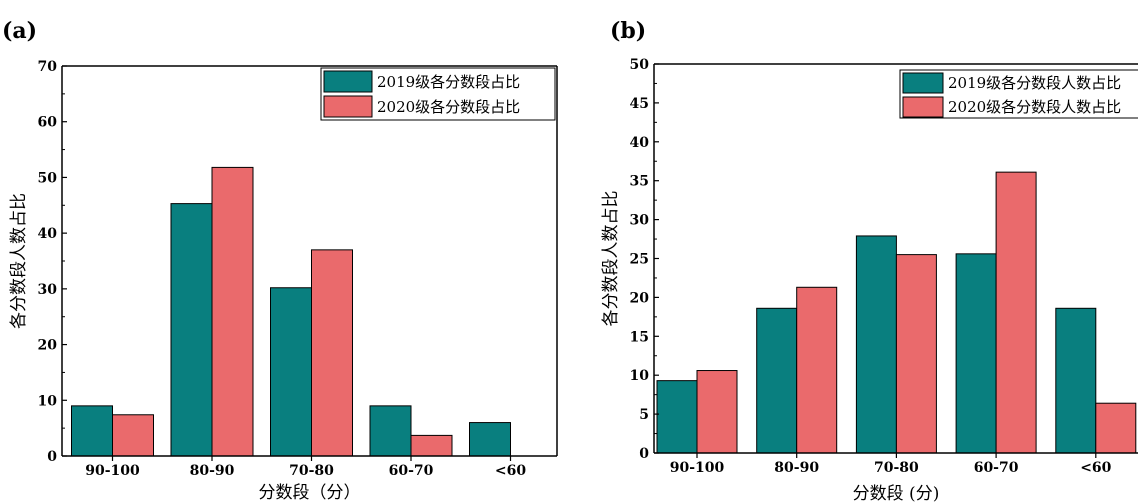 Image resolution: width=1138 pixels, height=504 pixels. What do you see at coordinates (48, 67) in the screenshot?
I see `y-tick-label: 70` at bounding box center [48, 67].